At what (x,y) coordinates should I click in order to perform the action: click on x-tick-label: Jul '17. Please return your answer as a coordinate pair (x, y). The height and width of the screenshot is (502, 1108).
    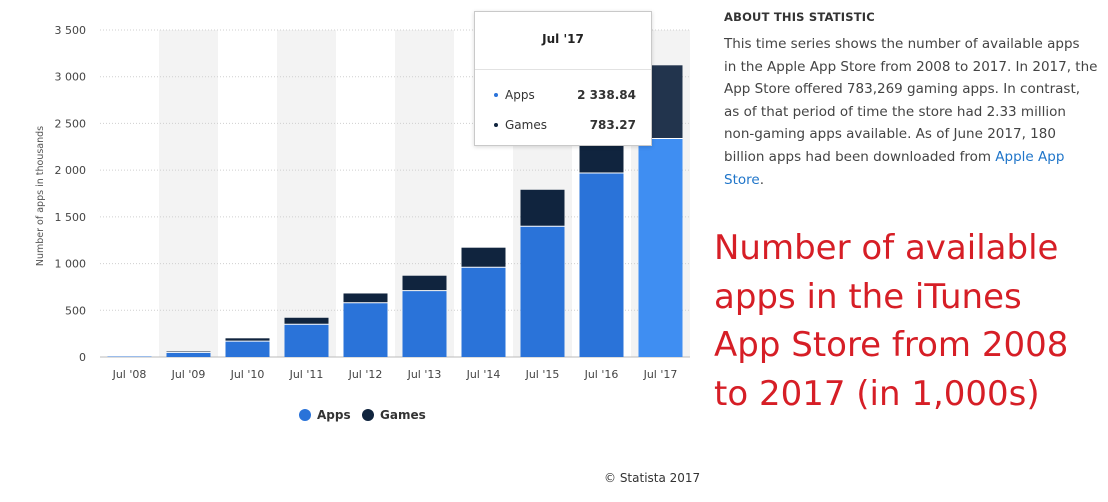
    Looking at the image, I should click on (660, 374).